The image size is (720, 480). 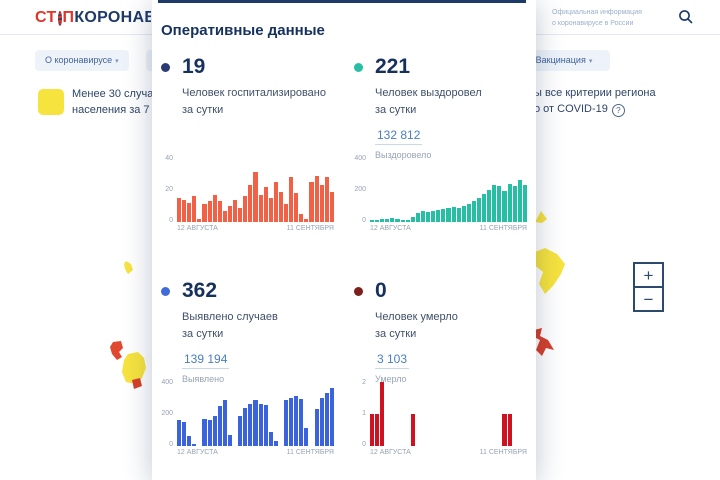 I want to click on search-icon, so click(x=686, y=17).